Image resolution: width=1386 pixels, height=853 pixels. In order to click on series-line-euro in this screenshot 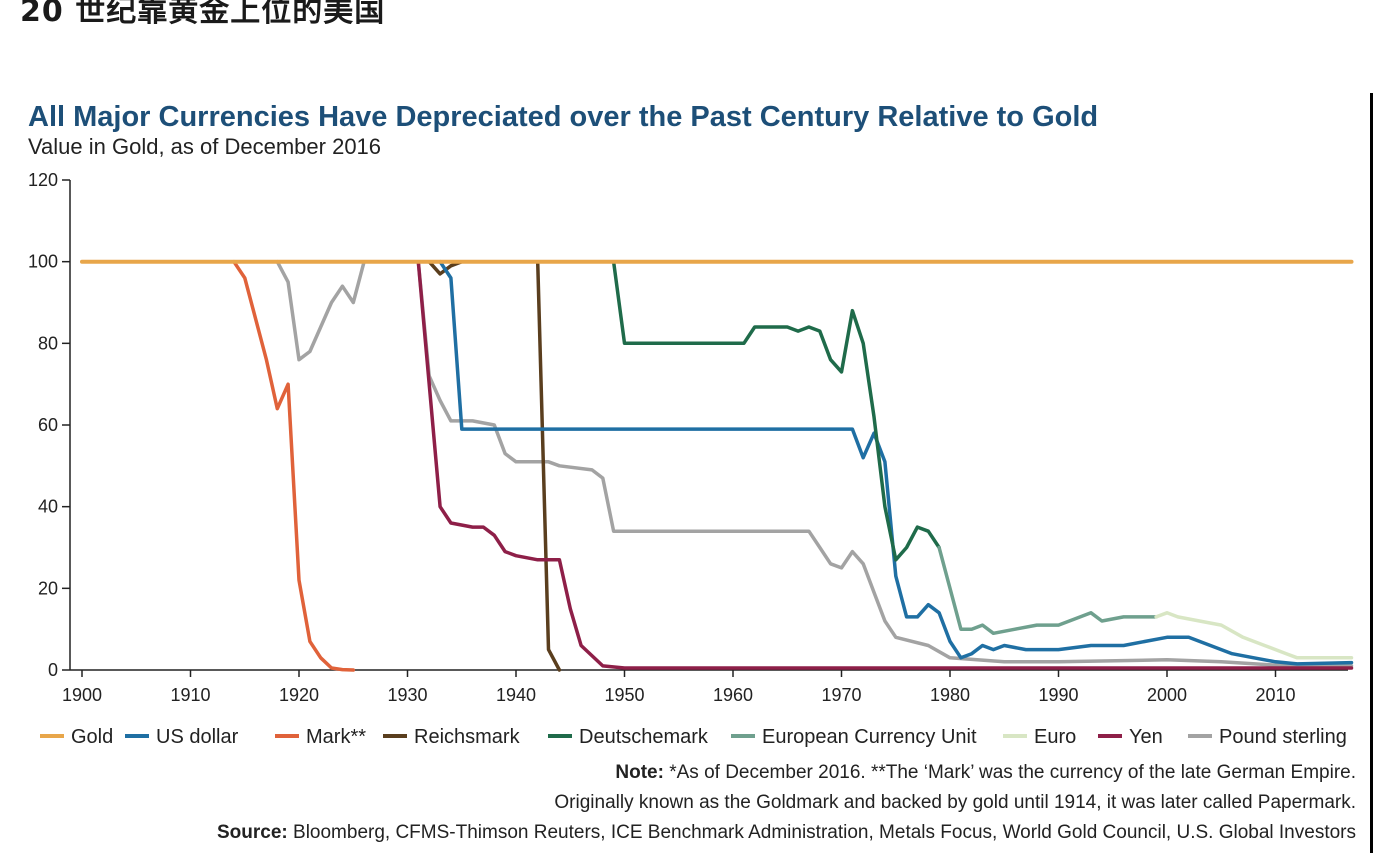, I will do `click(1254, 635)`.